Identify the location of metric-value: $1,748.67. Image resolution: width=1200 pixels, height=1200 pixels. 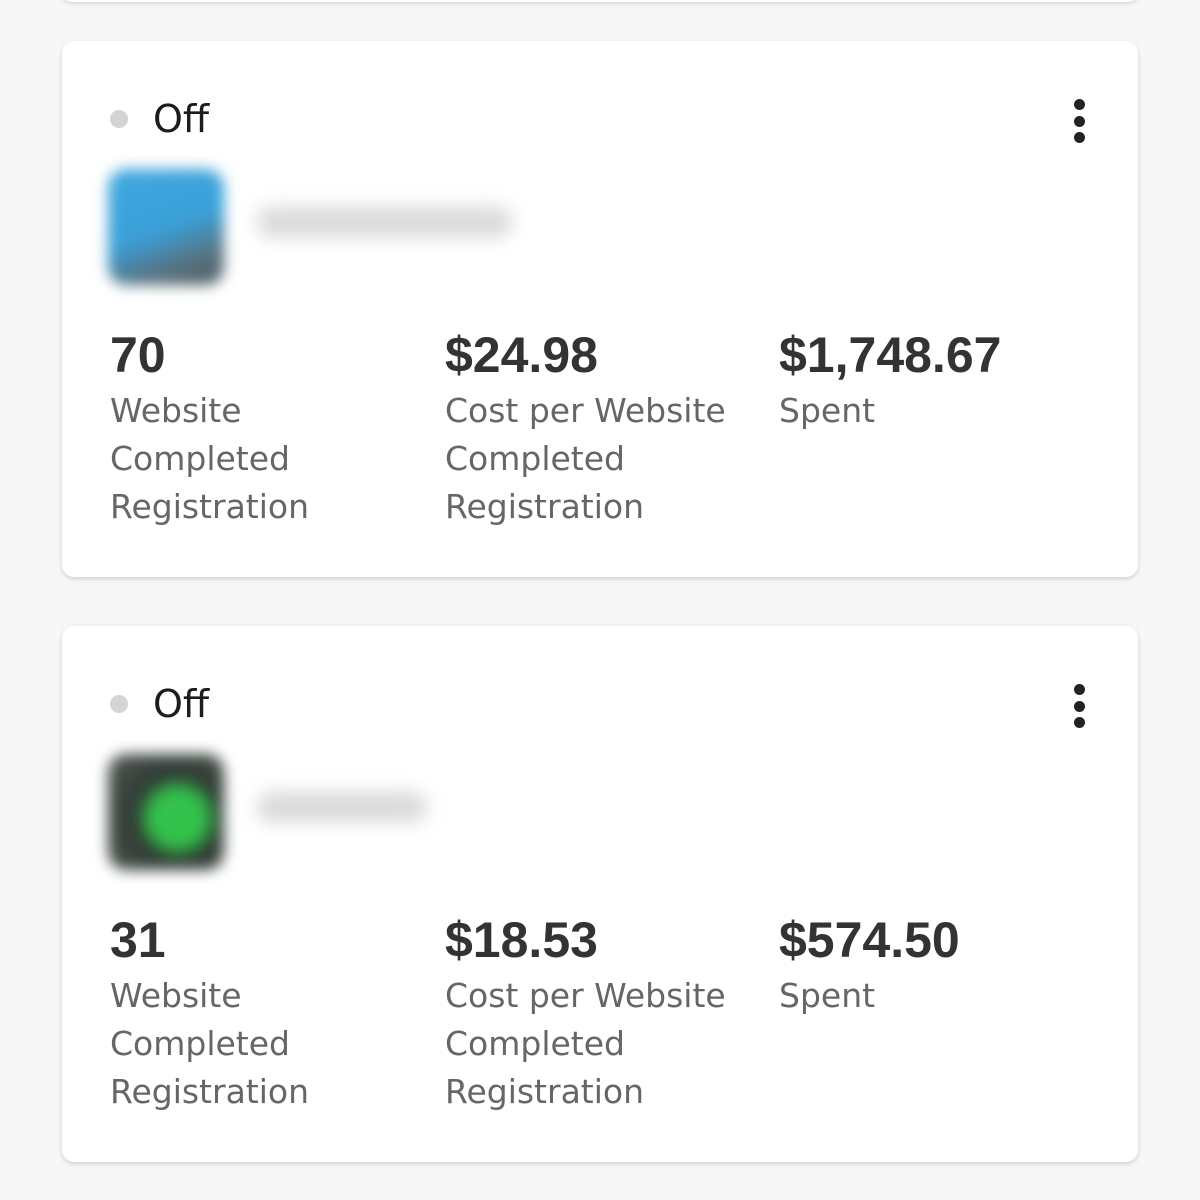
(890, 355).